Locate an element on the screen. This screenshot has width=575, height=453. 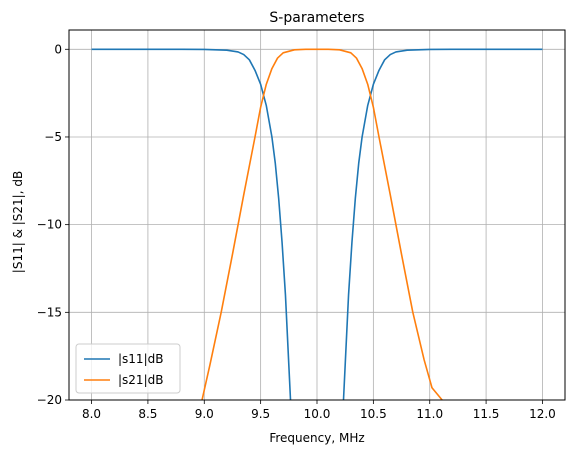
x-tick-label: 11.0 is located at coordinates (429, 414).